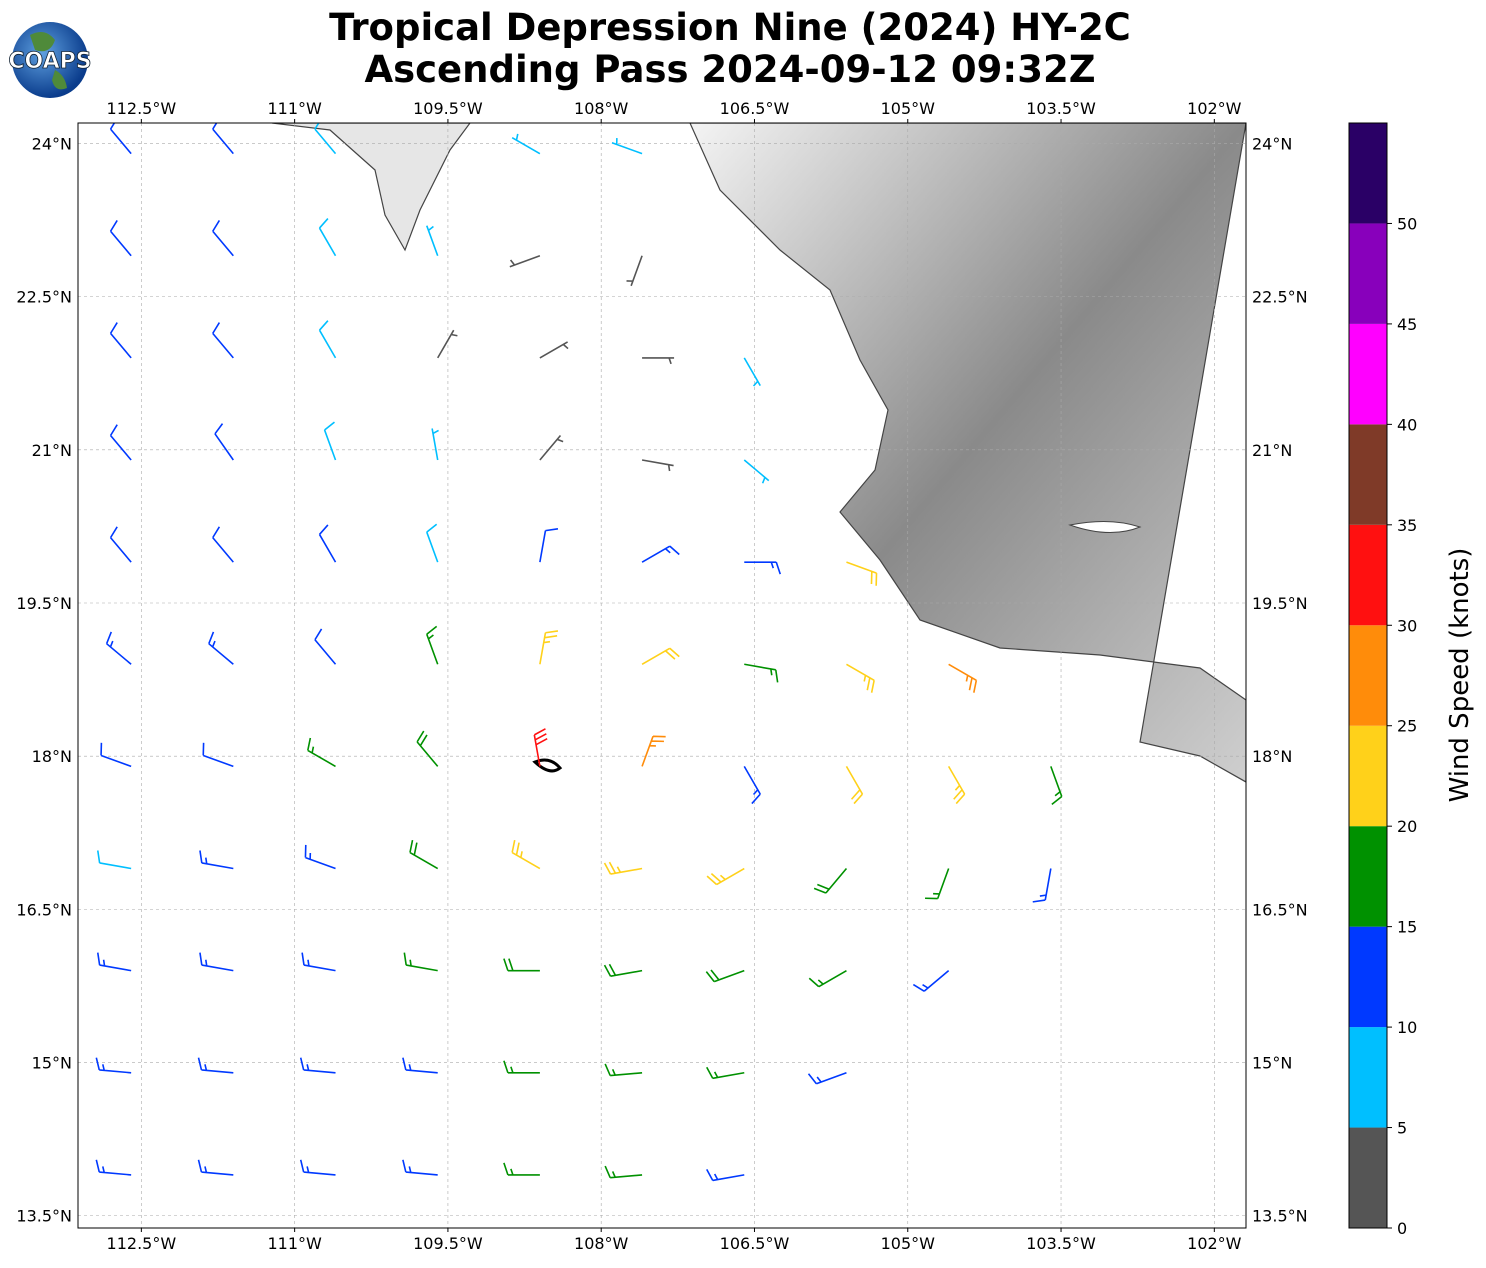  Describe the element at coordinates (730, 27) in the screenshot. I see `chart-title: Tropical Depression Nine (2024) HY-2C` at that location.